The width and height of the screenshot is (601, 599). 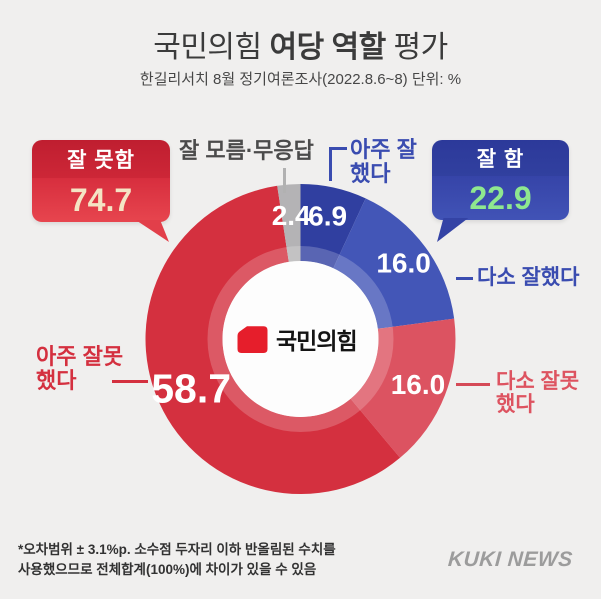 What do you see at coordinates (338, 148) in the screenshot?
I see `connector-very-good-h` at bounding box center [338, 148].